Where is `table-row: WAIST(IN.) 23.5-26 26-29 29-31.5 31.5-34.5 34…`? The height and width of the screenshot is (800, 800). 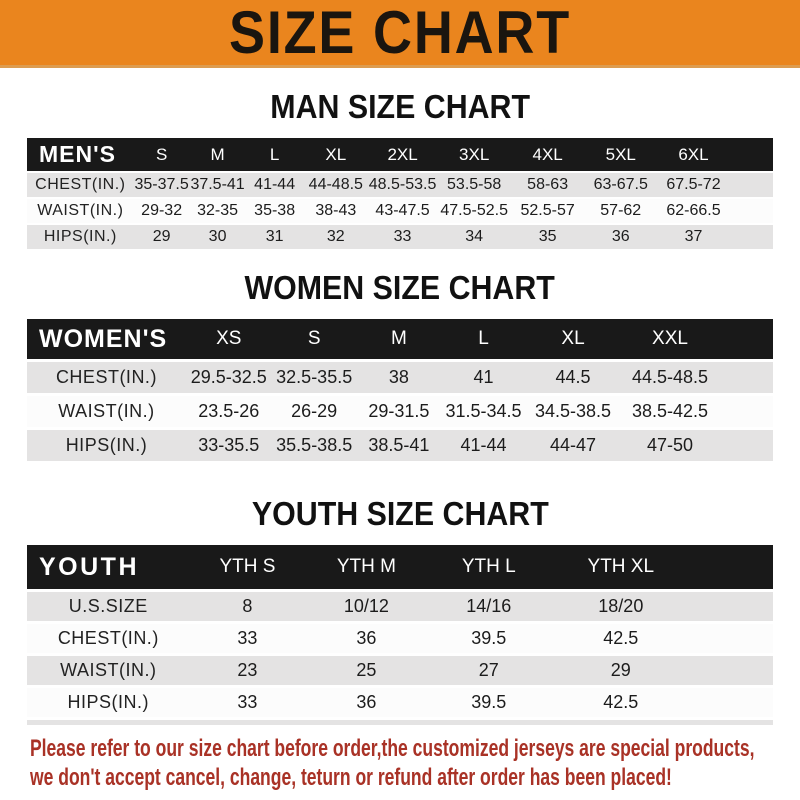 table-row: WAIST(IN.) 23.5-26 26-29 29-31.5 31.5-34.5 34… is located at coordinates (400, 411).